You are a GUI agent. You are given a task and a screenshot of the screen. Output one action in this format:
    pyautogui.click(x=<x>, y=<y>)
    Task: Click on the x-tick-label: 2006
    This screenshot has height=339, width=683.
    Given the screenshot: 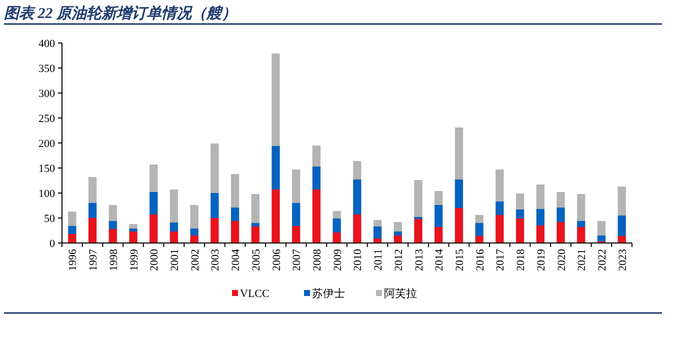 What is the action you would take?
    pyautogui.click(x=276, y=259)
    